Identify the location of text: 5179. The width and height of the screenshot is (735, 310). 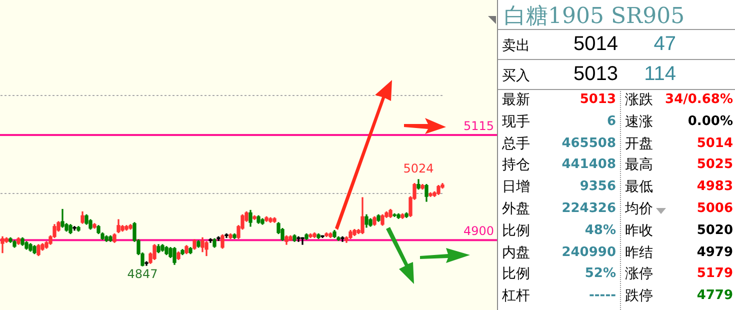
(714, 274).